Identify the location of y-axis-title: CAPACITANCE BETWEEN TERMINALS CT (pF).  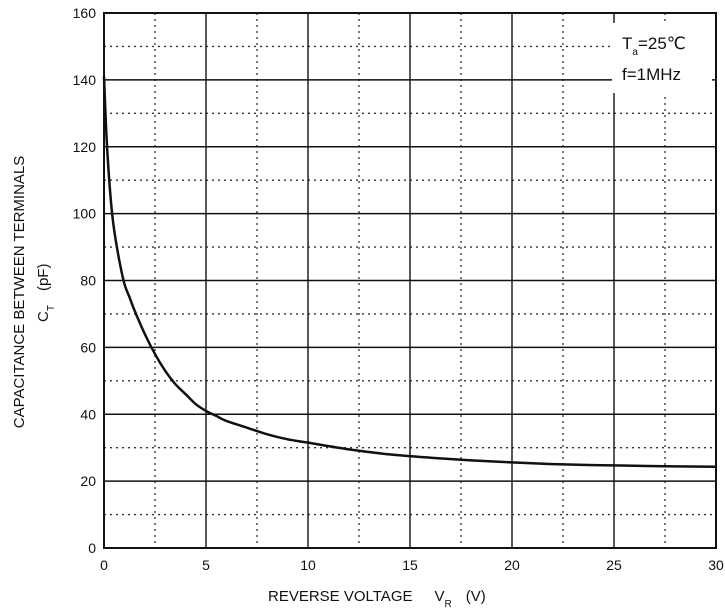
(34, 292).